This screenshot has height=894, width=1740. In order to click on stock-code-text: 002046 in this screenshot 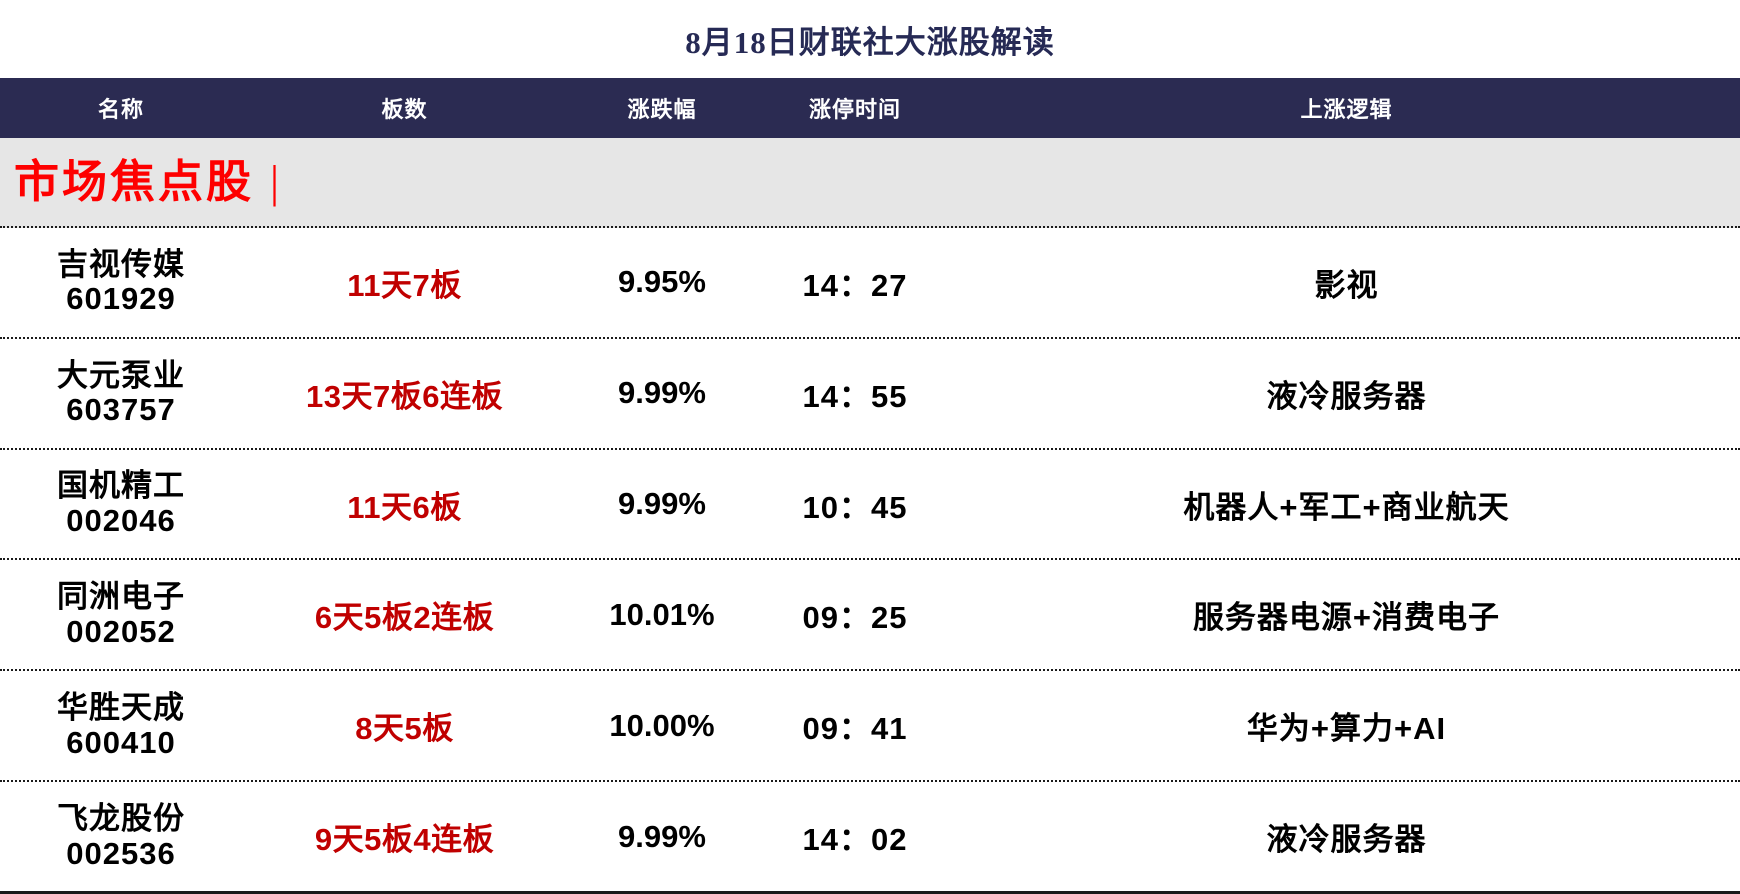, I will do `click(121, 521)`.